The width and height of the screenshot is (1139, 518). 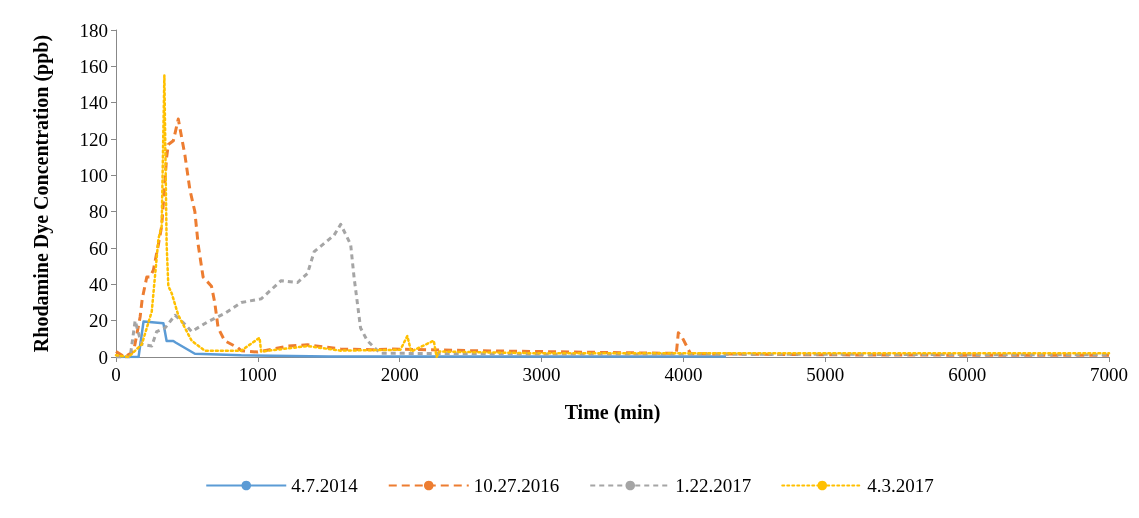 I want to click on legend-label: 1.22.2017, so click(x=713, y=485).